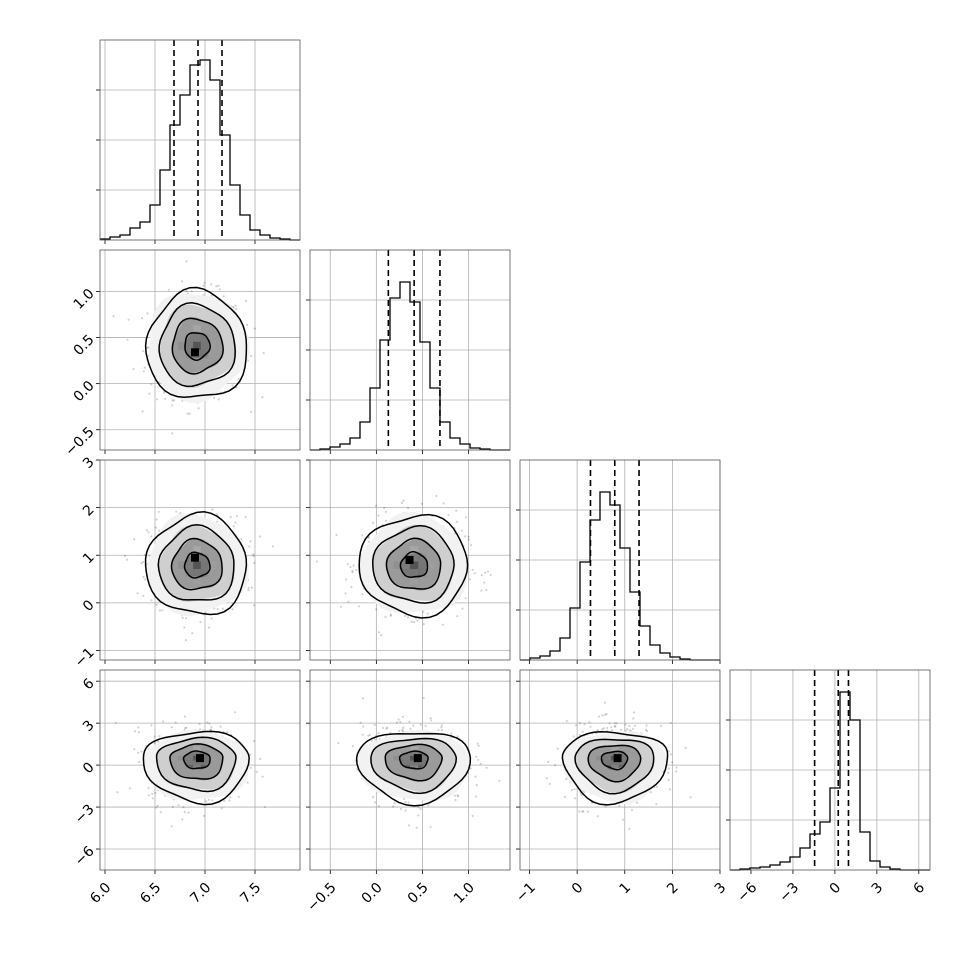  Describe the element at coordinates (464, 893) in the screenshot. I see `x-tick-label-p1: 1.0` at that location.